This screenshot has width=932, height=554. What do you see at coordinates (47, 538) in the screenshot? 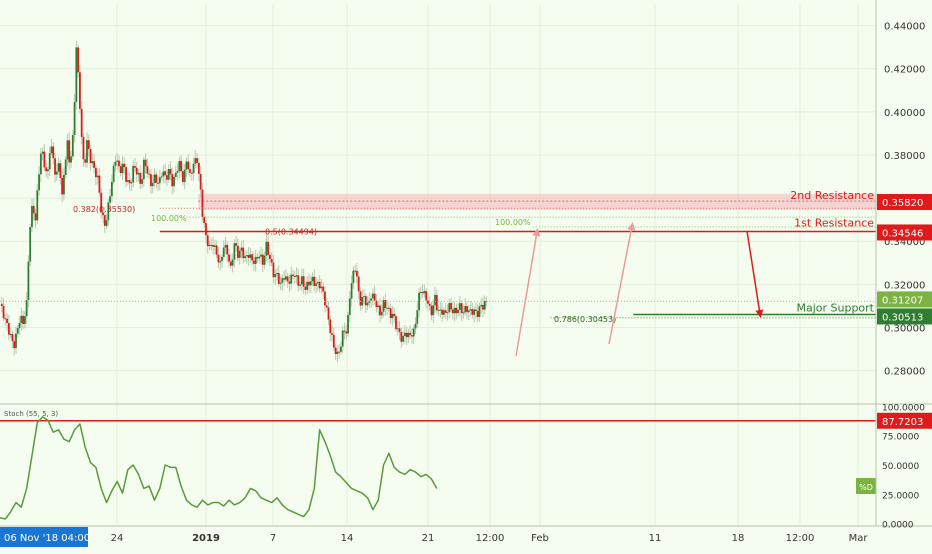
I see `x-first-label: 06 Nov '18 04:00` at bounding box center [47, 538].